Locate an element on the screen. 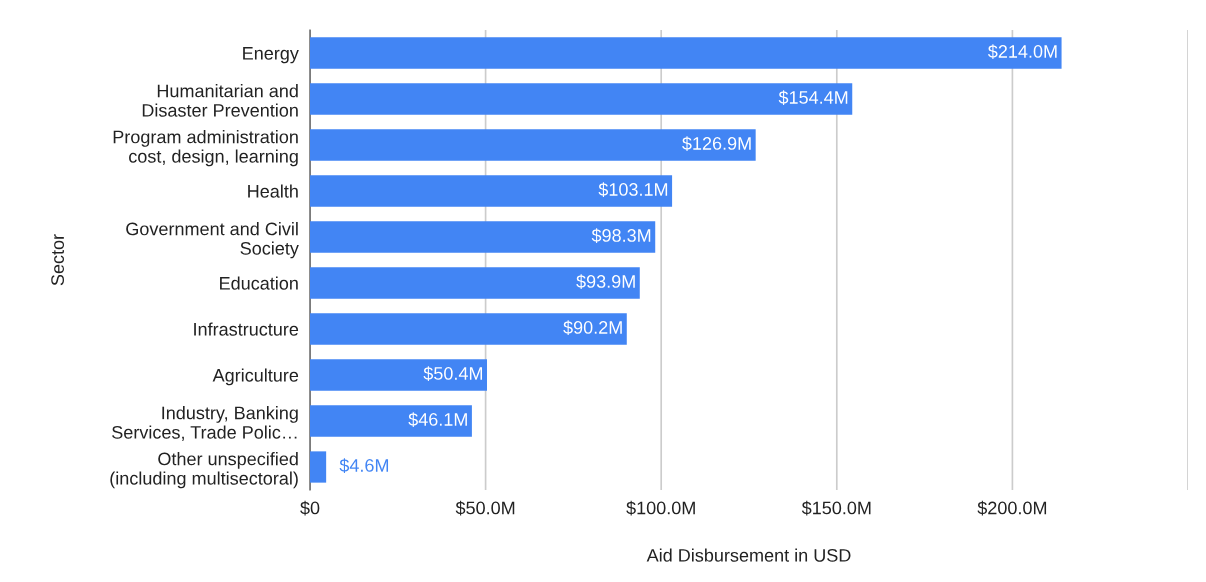 This screenshot has width=1206, height=582. y-tick-label: Education is located at coordinates (259, 283).